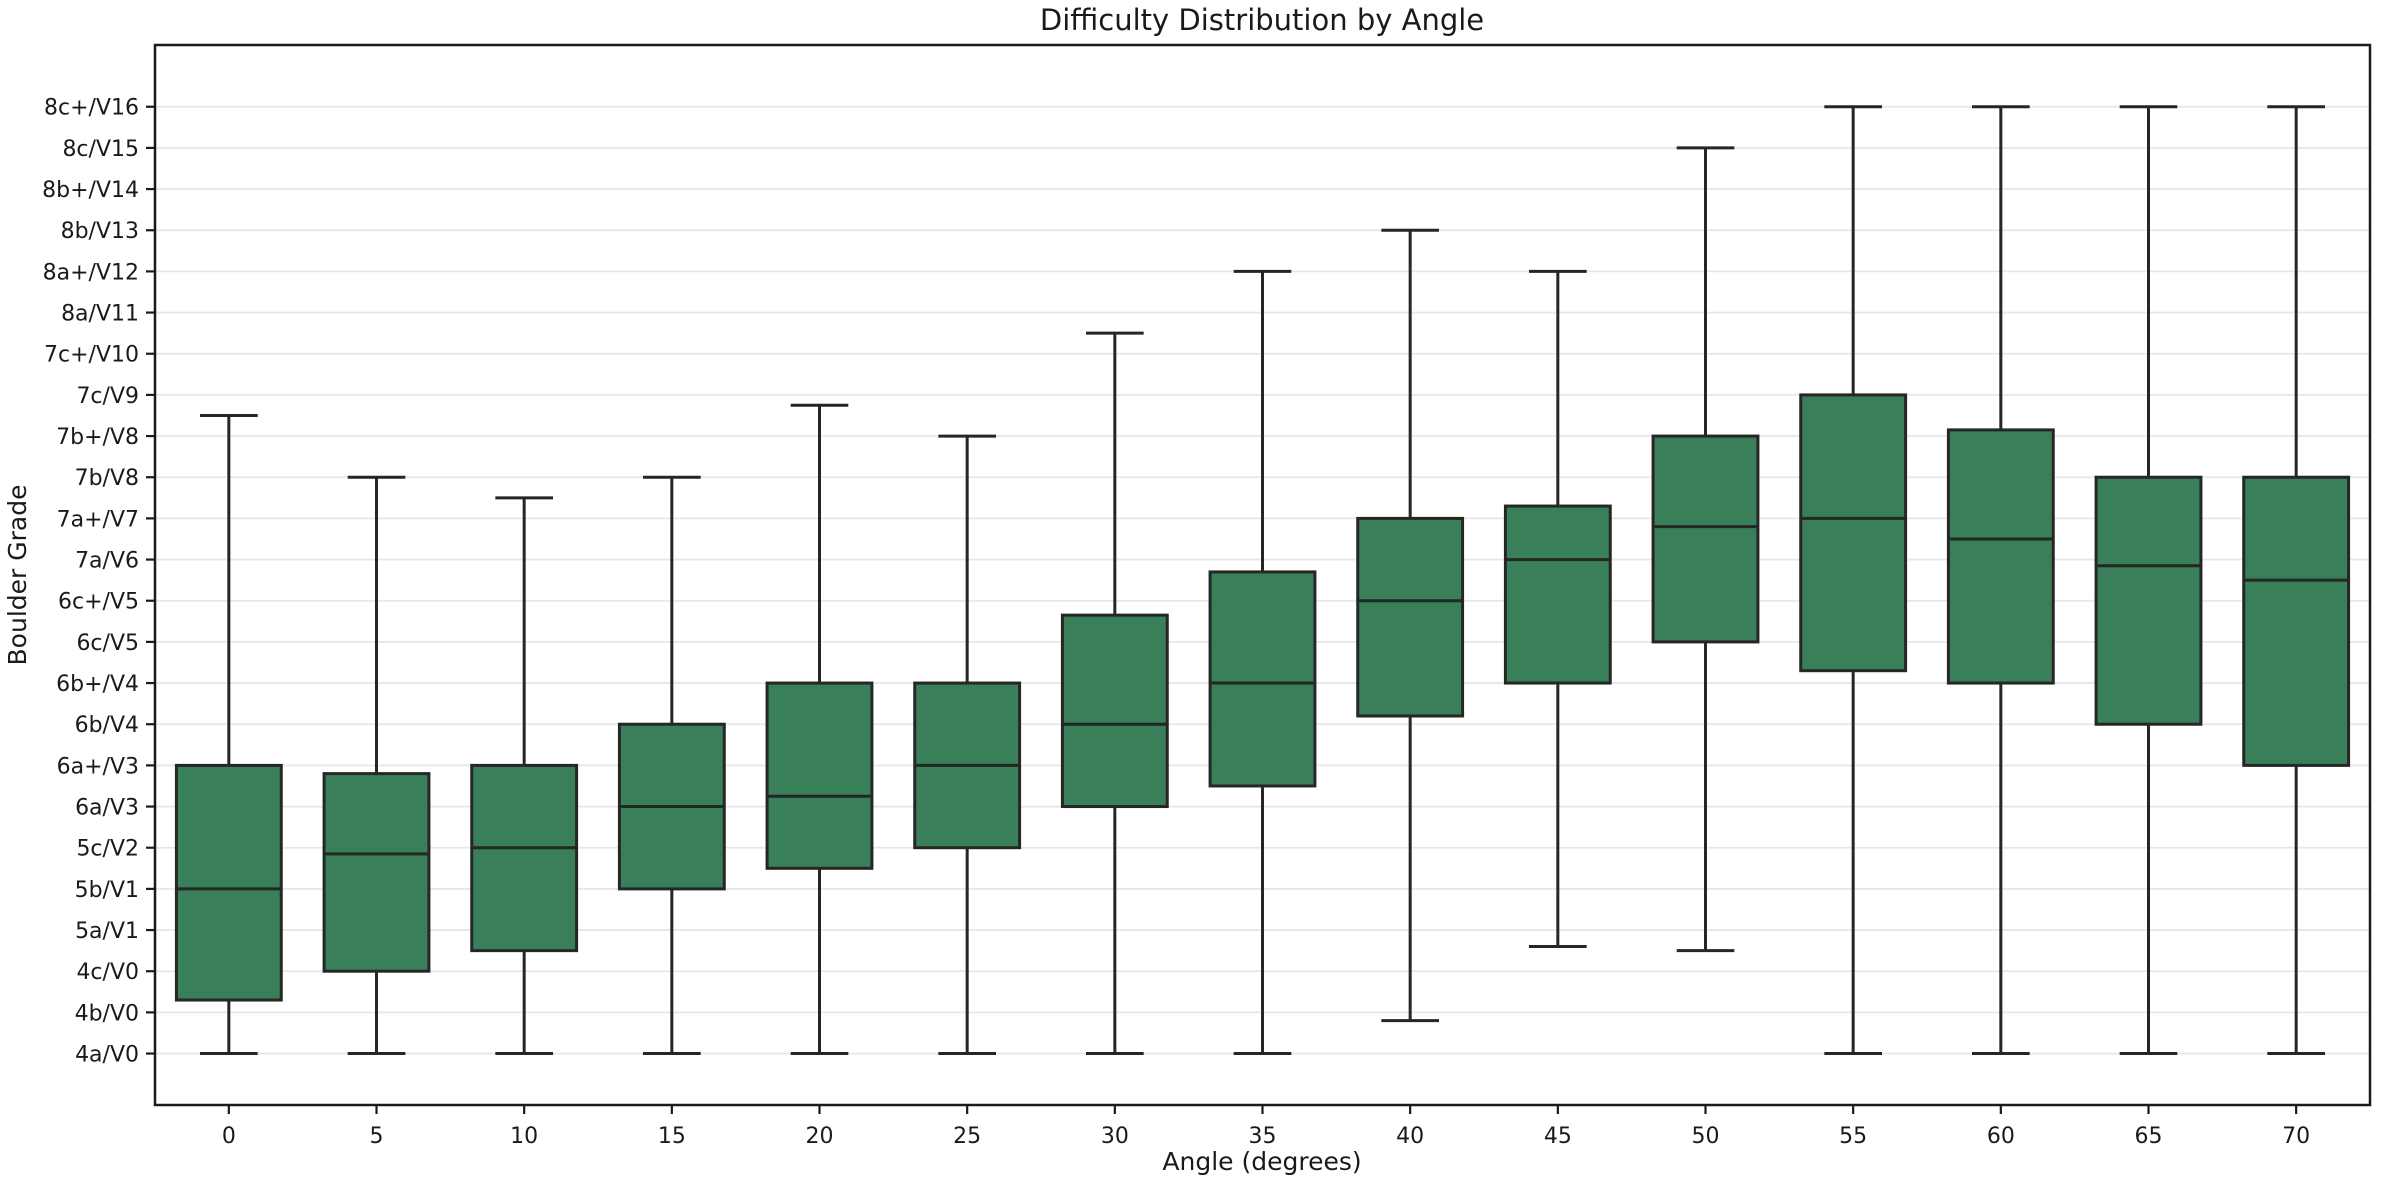 The image size is (2385, 1184). I want to click on x-tick-label: 20, so click(820, 1136).